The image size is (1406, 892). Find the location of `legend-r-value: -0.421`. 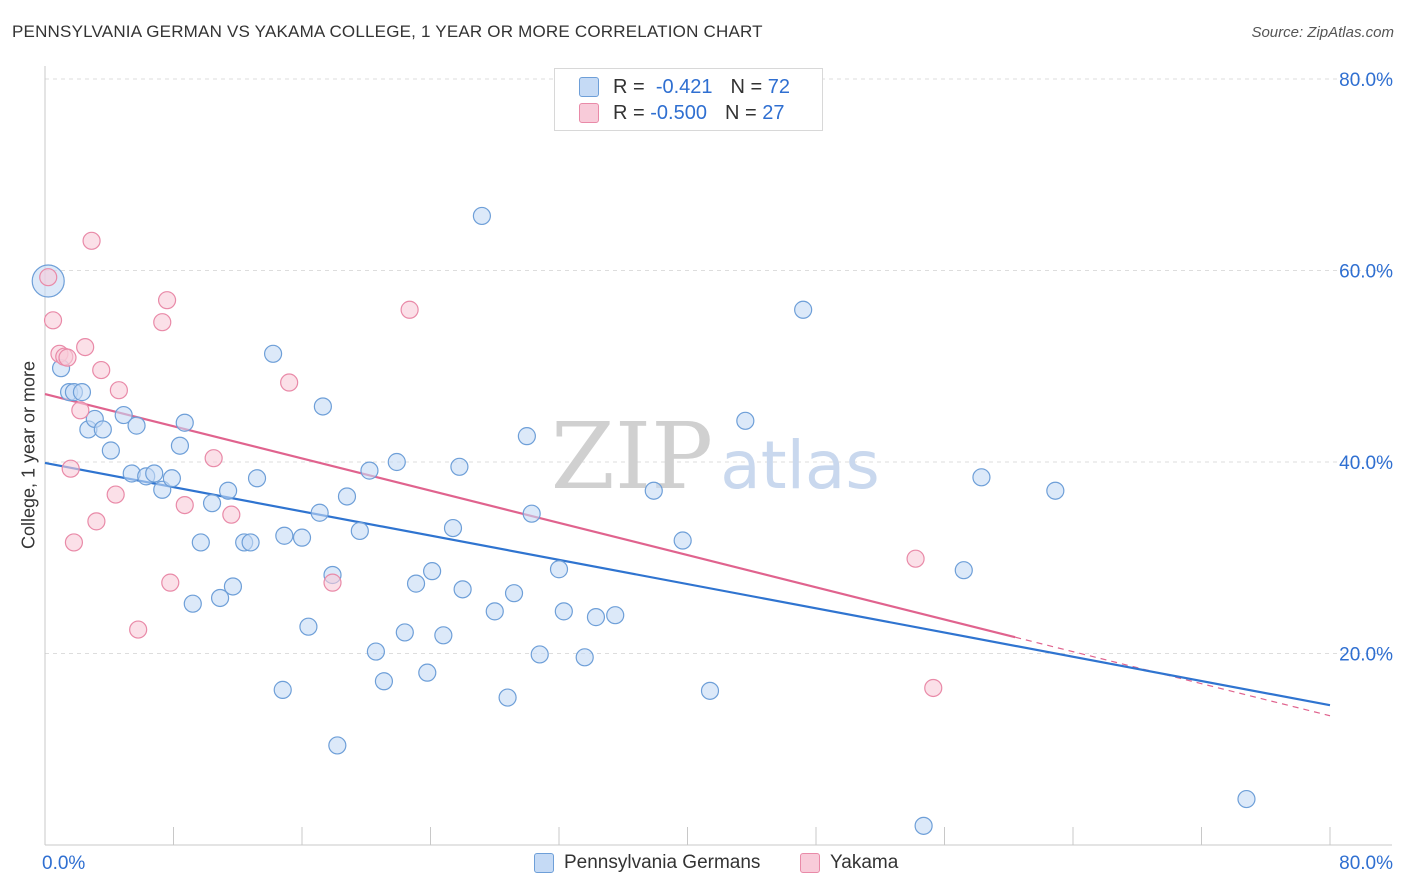

legend-r-value: -0.421 is located at coordinates (684, 86).